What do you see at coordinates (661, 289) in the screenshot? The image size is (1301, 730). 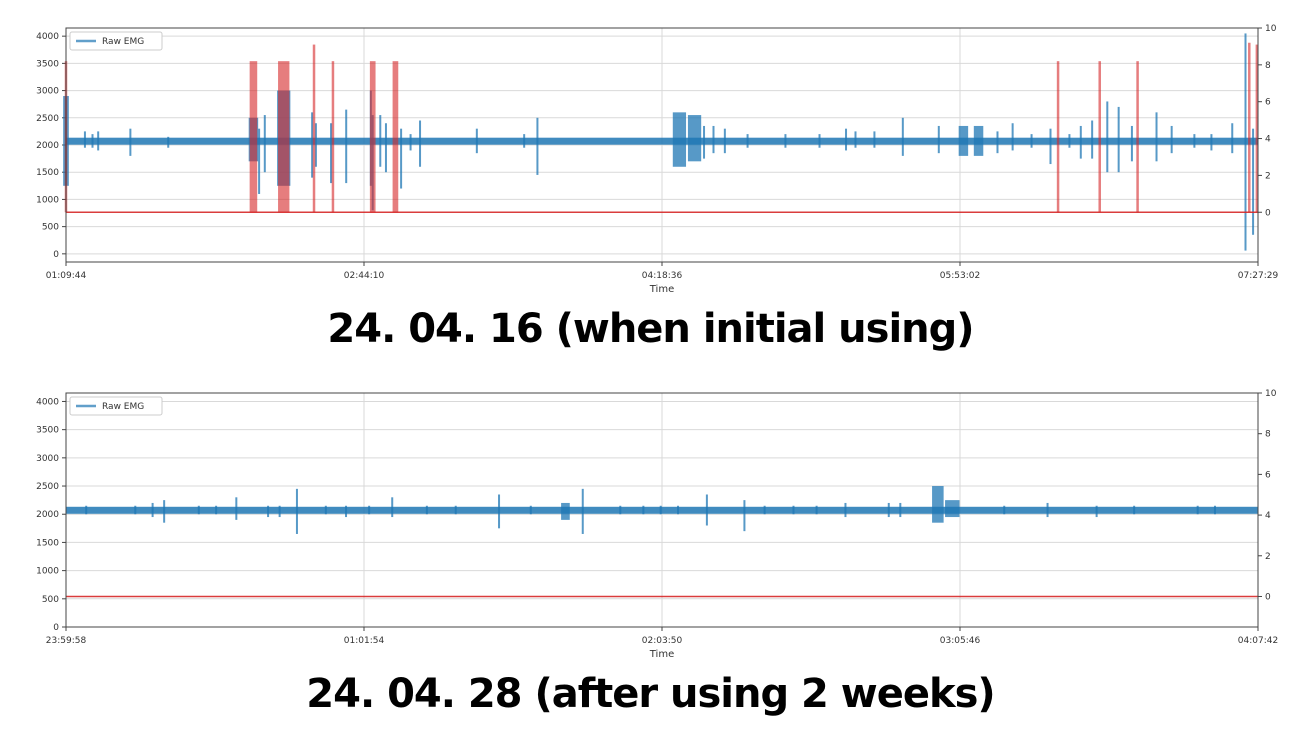 I see `x-axis-label: Time` at bounding box center [661, 289].